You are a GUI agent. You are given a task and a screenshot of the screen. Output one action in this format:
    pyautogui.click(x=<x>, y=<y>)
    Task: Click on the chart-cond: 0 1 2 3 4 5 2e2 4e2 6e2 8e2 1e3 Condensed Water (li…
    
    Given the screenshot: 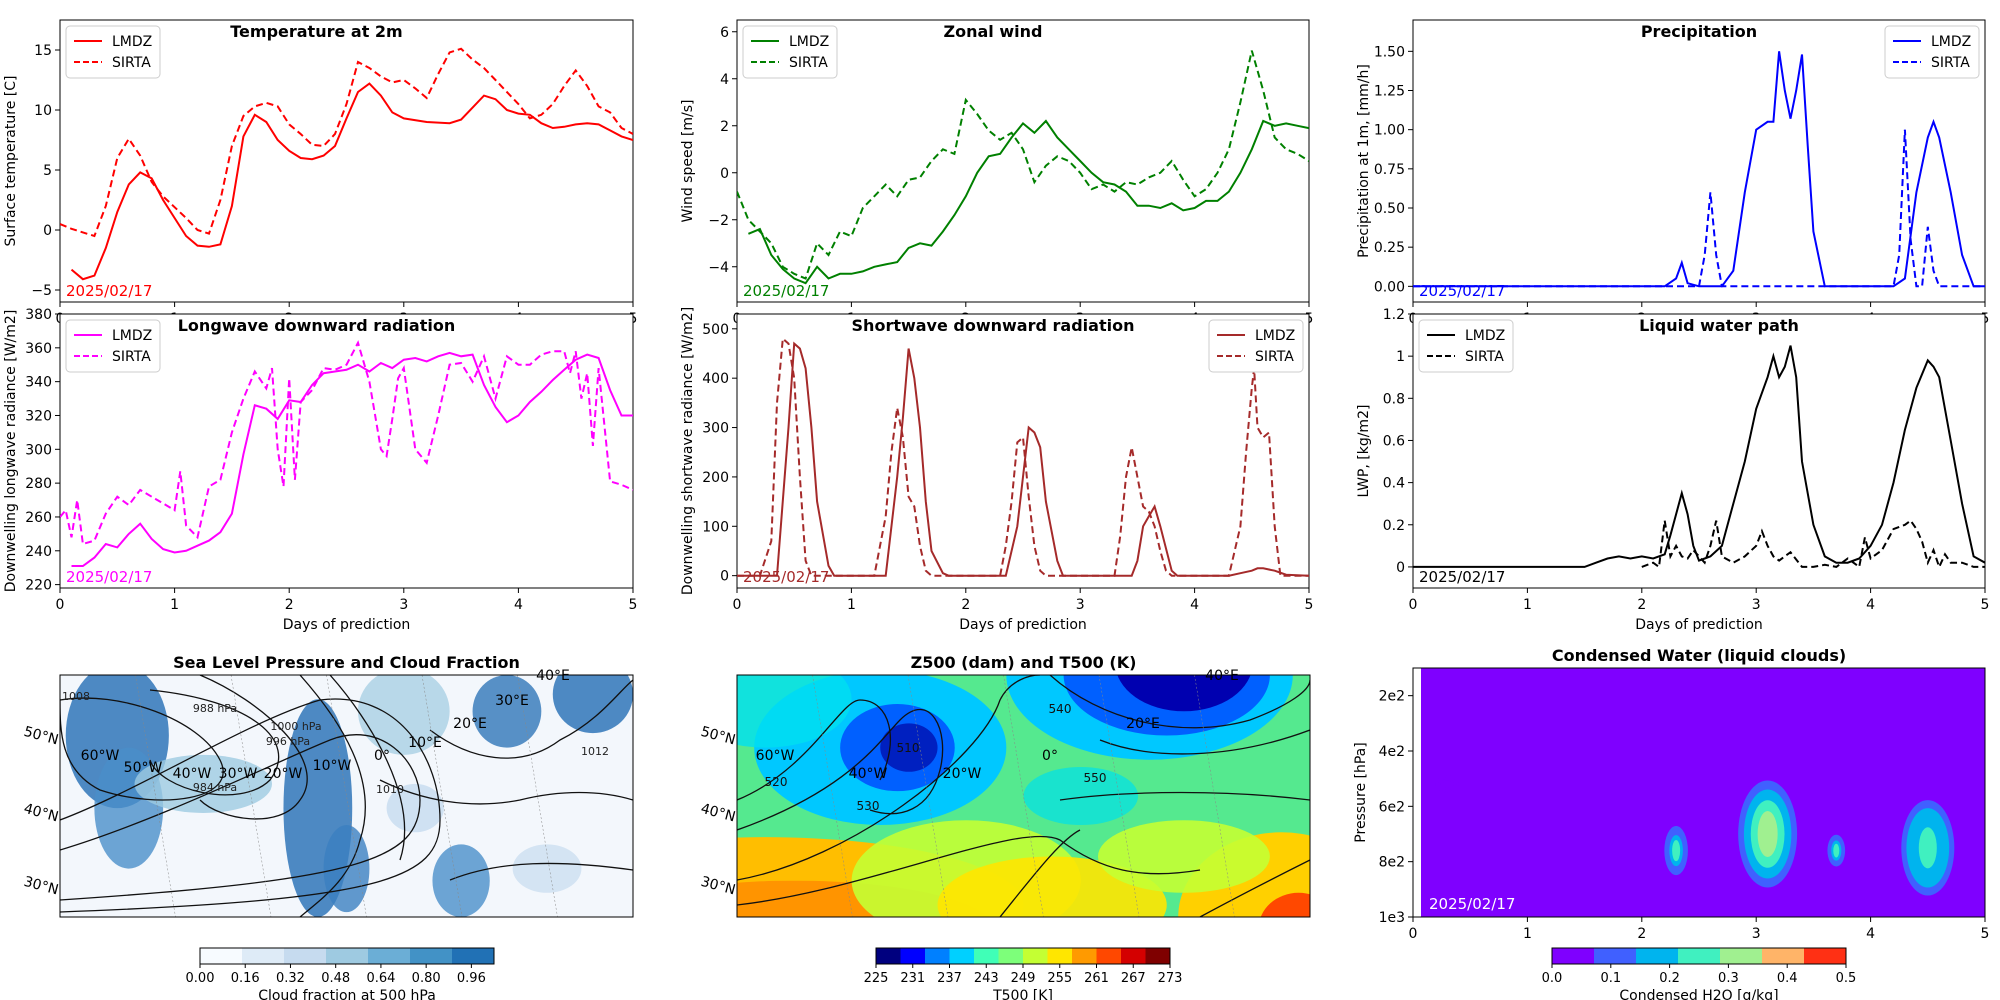 What is the action you would take?
    pyautogui.click(x=1671, y=794)
    